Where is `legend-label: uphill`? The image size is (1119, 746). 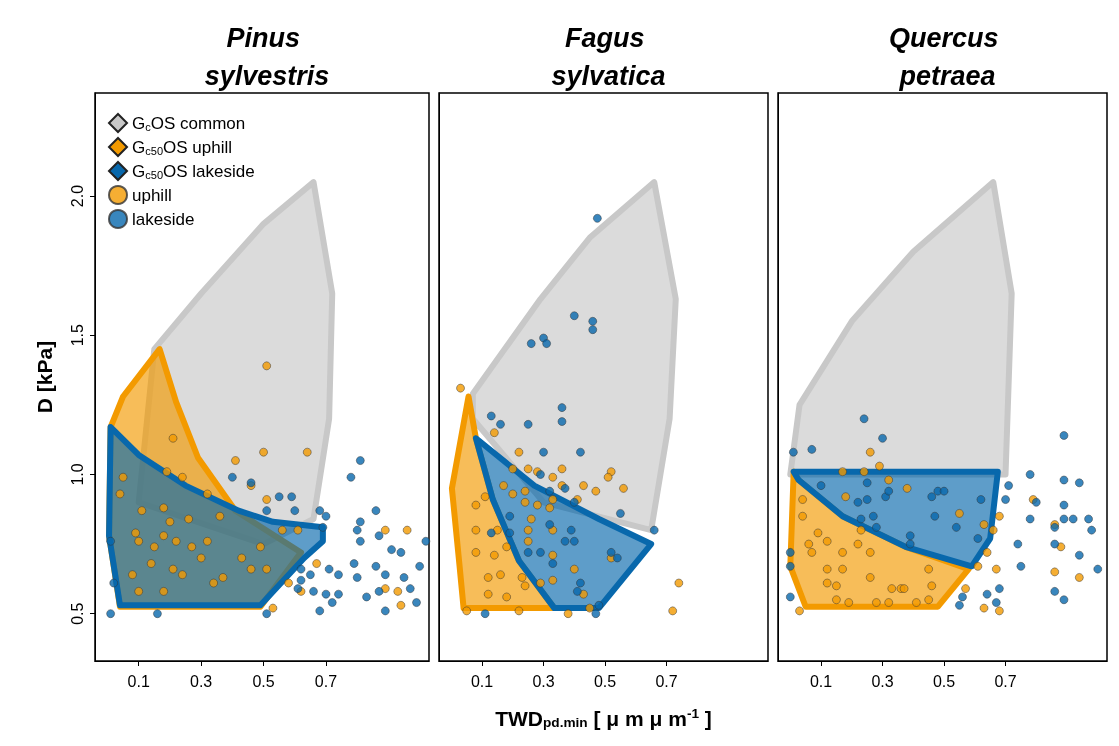
legend-label: uphill is located at coordinates (152, 195).